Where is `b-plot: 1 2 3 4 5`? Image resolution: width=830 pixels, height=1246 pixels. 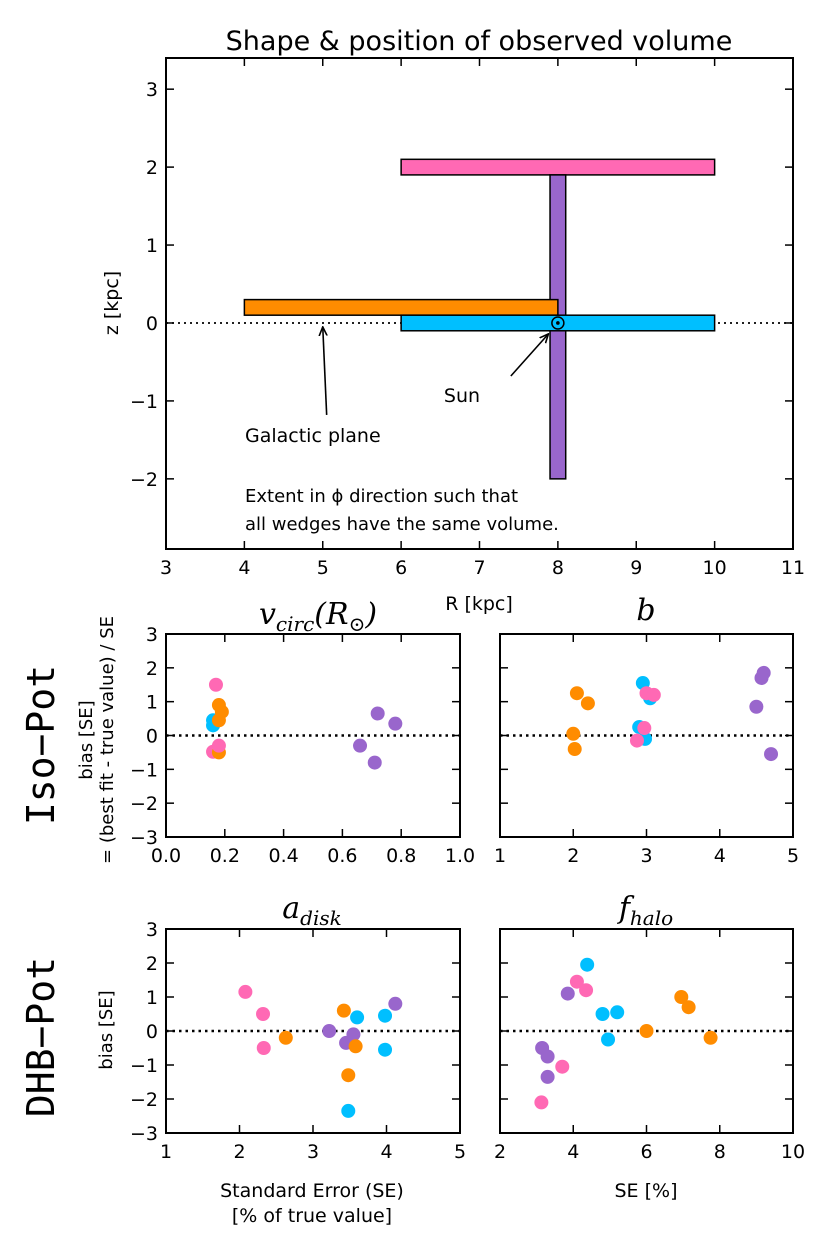
b-plot: 1 2 3 4 5 is located at coordinates (646, 750).